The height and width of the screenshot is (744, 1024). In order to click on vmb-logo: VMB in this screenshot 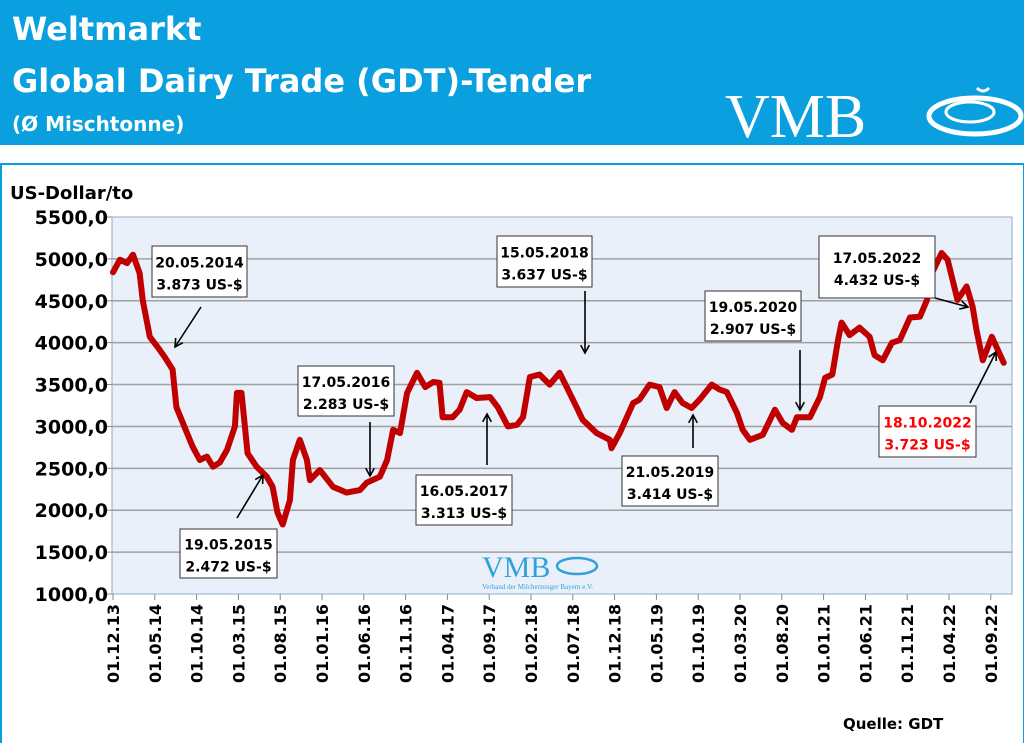, I will do `click(874, 114)`.